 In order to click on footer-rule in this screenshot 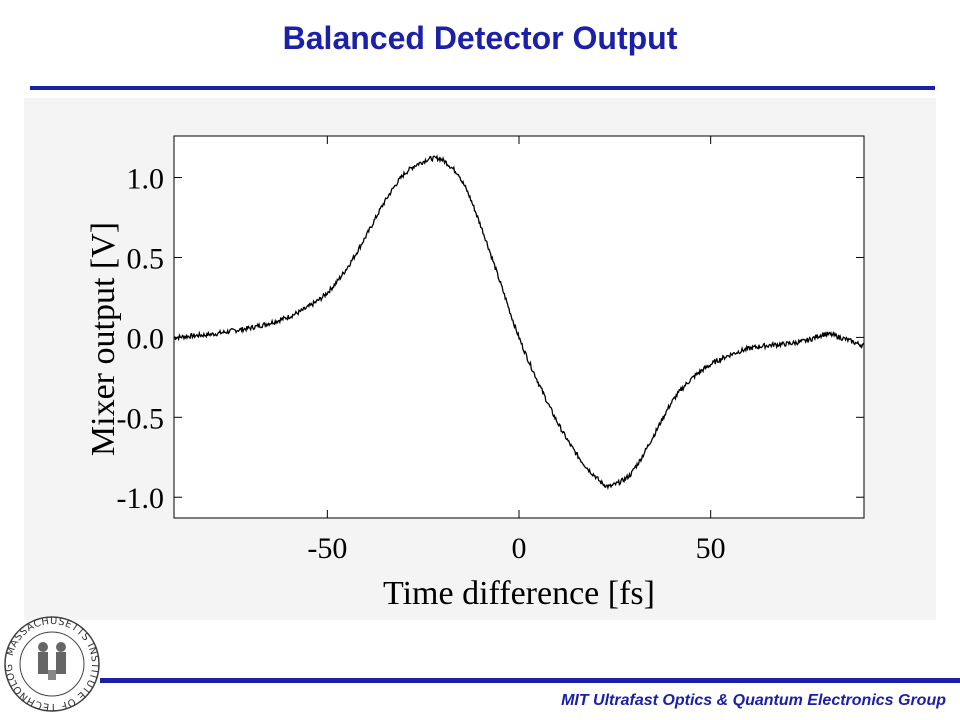, I will do `click(530, 680)`.